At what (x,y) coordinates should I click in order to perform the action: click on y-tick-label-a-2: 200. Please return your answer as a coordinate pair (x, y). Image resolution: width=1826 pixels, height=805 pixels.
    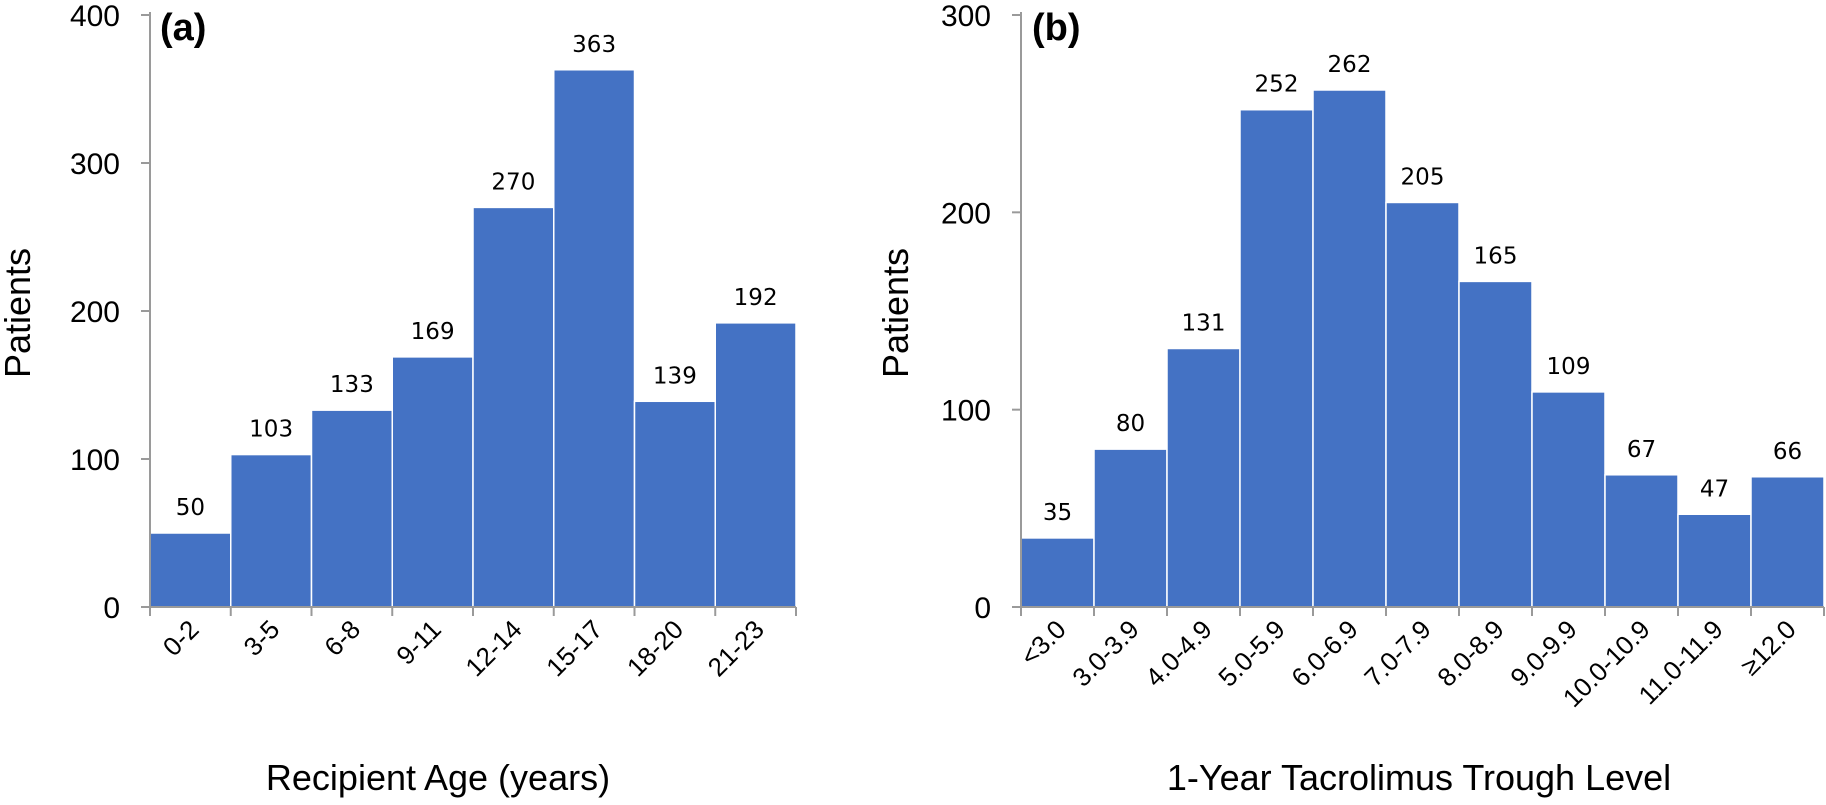
    Looking at the image, I should click on (95, 312).